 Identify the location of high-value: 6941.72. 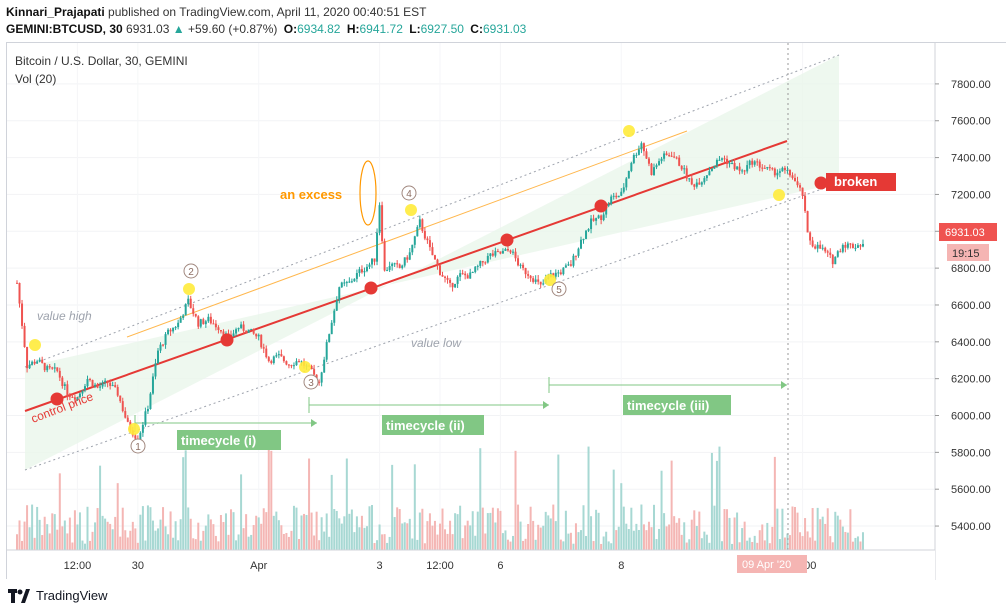
(381, 29).